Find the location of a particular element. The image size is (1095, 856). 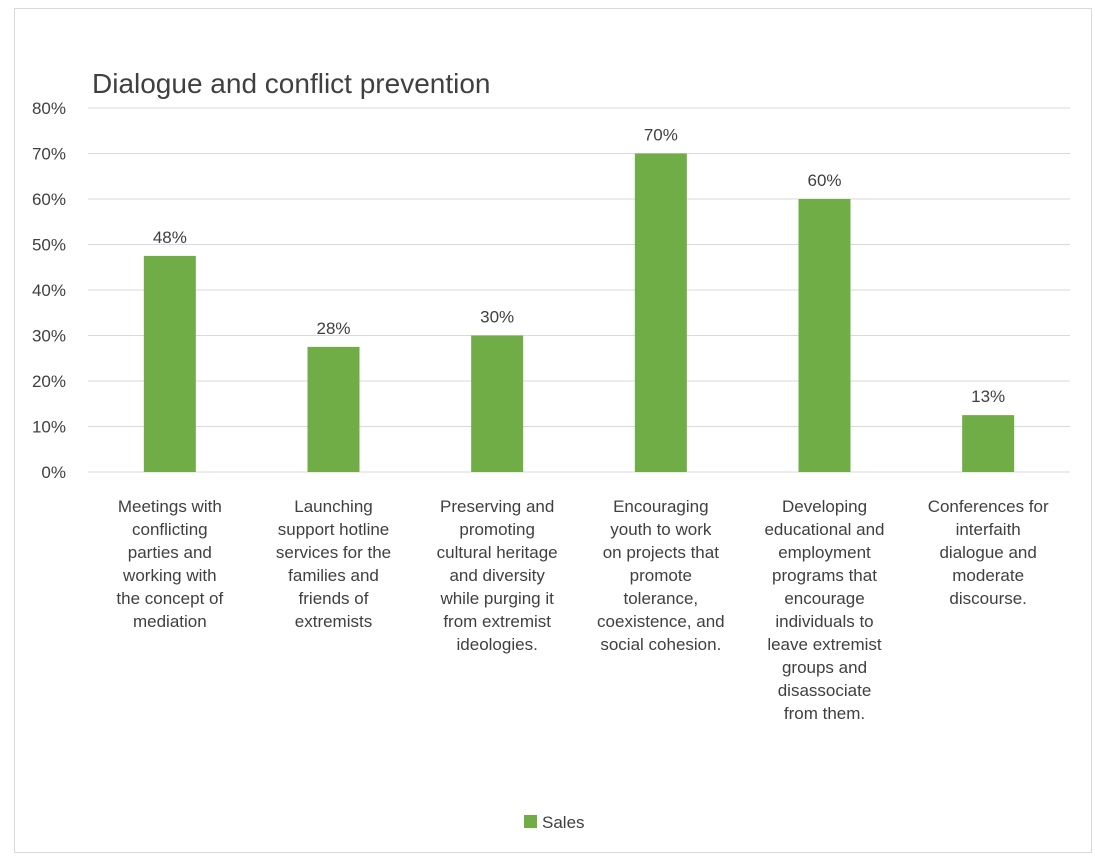

y-tick-label: 40% is located at coordinates (49, 290).